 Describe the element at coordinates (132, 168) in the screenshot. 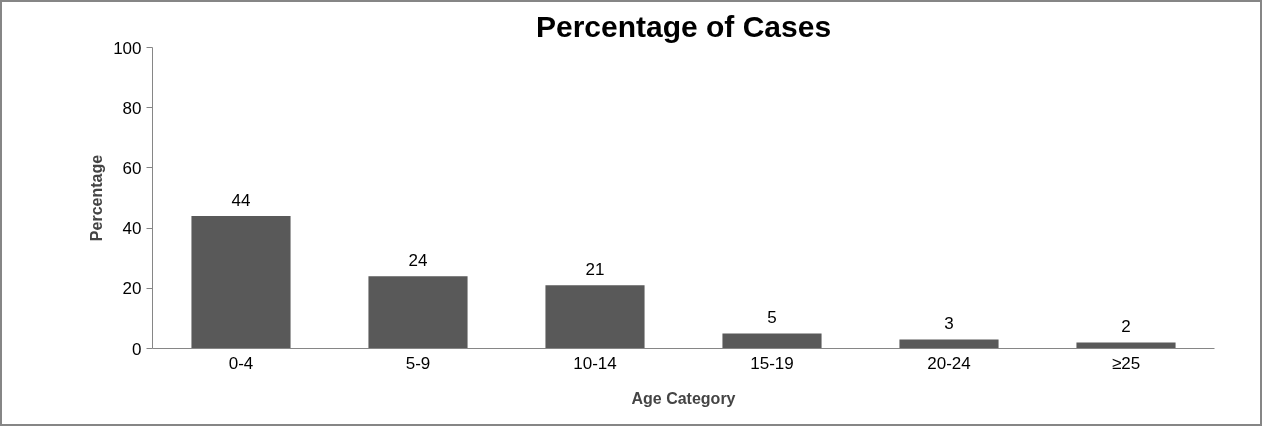

I see `y-tick-label: 60` at that location.